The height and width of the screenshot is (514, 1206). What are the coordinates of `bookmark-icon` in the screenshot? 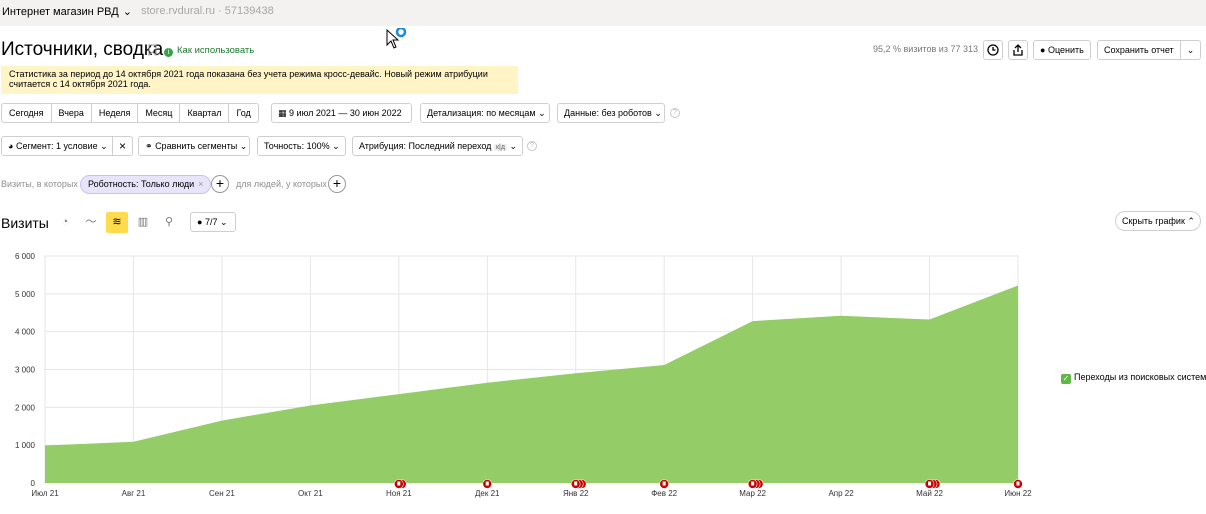 It's located at (152, 50).